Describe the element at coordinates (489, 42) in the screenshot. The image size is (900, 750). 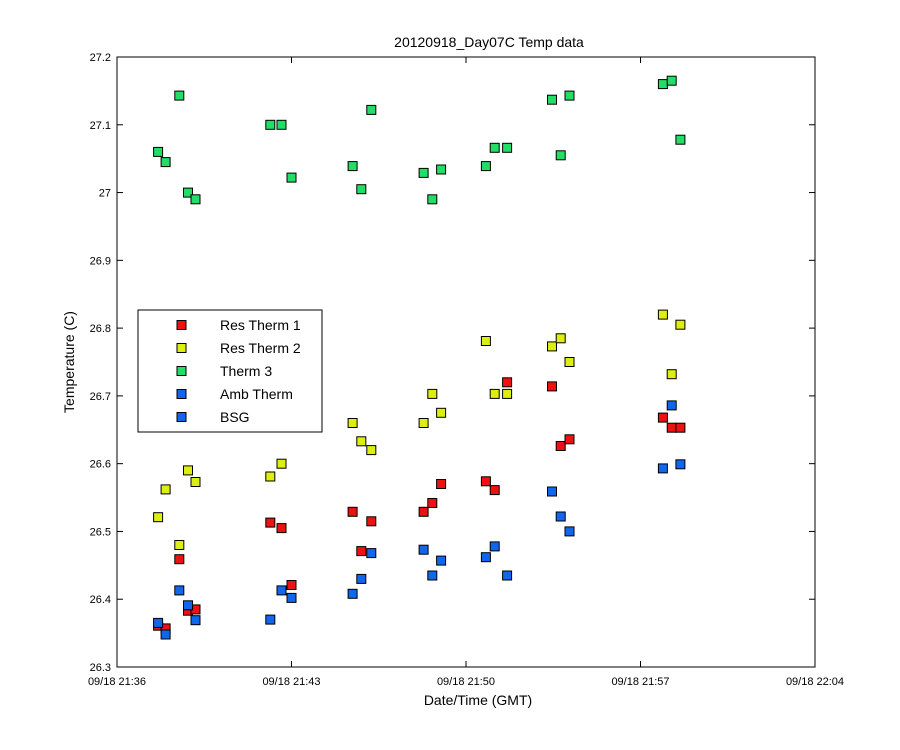
I see `chart-title: 20120918_Day07C Temp data` at that location.